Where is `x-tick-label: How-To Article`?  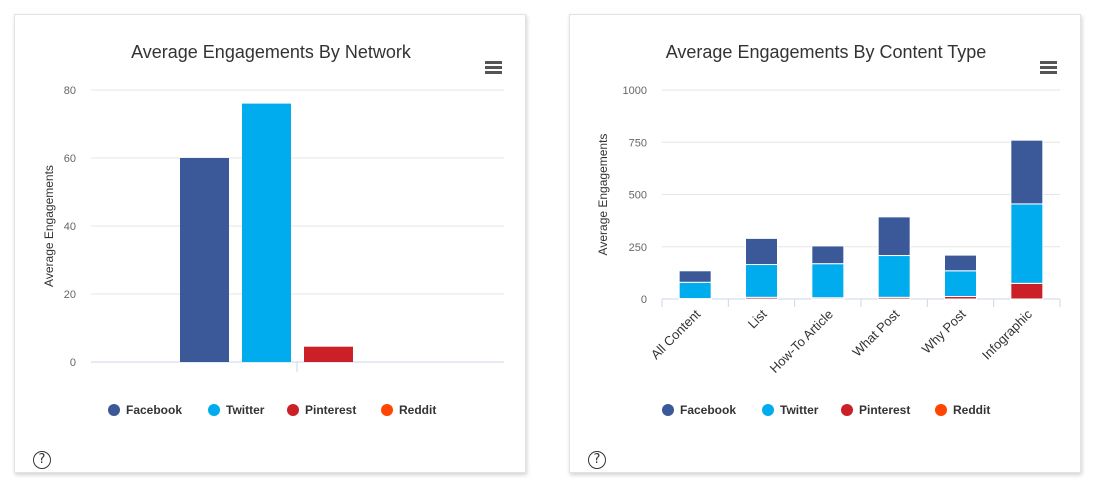
x-tick-label: How-To Article is located at coordinates (801, 341).